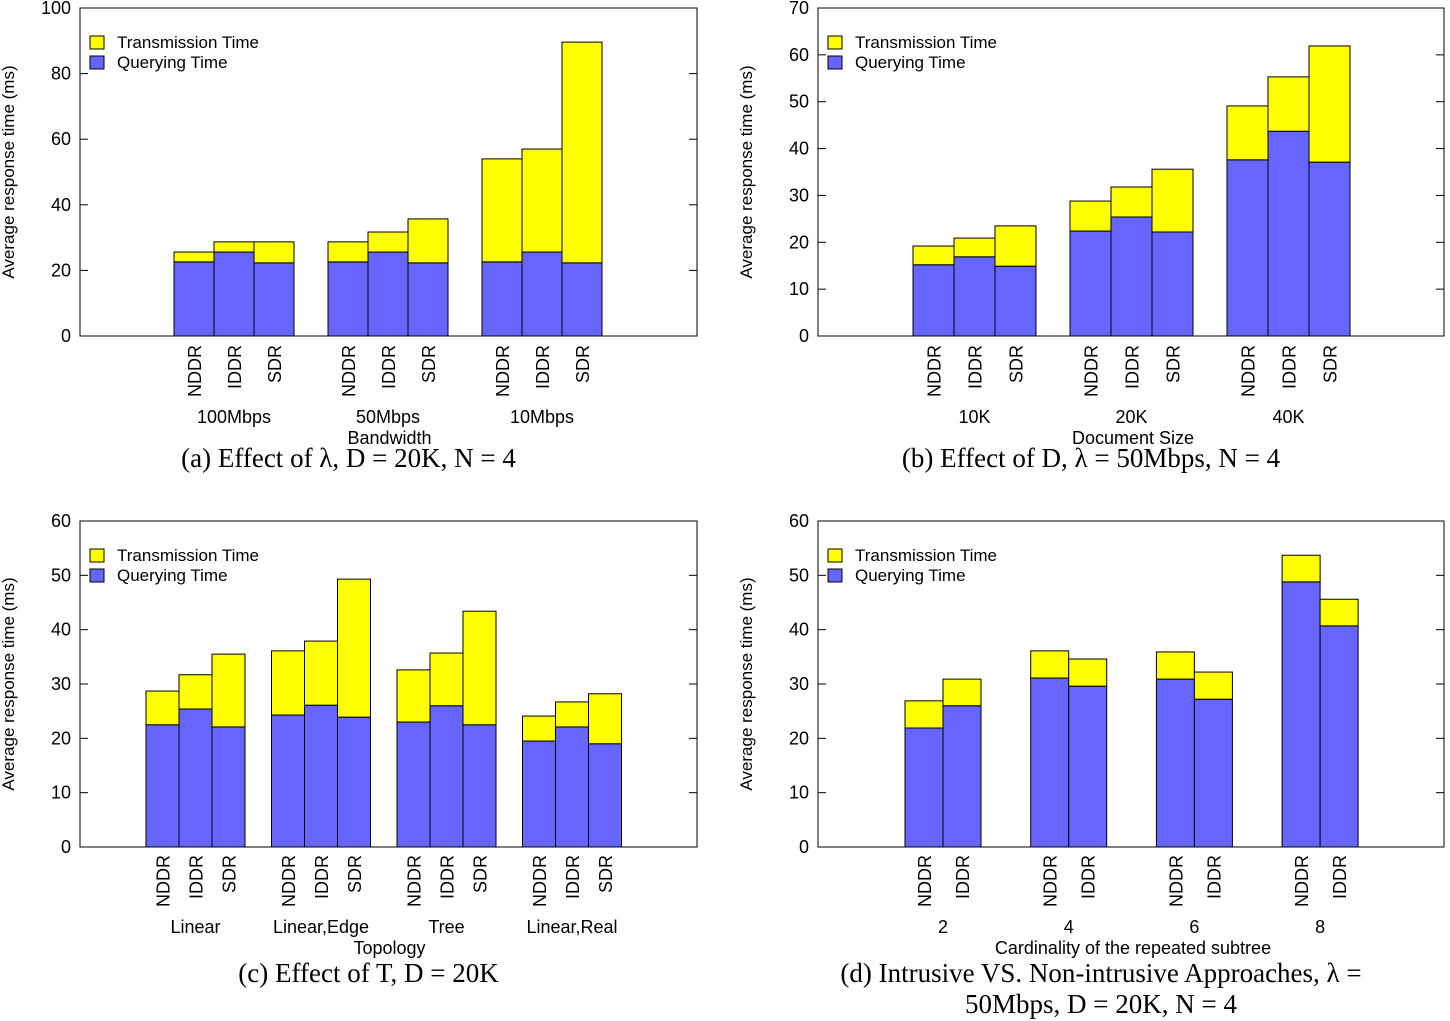 The width and height of the screenshot is (1450, 1021). Describe the element at coordinates (413, 784) in the screenshot. I see `querying-bar-Tree-NDDR` at that location.